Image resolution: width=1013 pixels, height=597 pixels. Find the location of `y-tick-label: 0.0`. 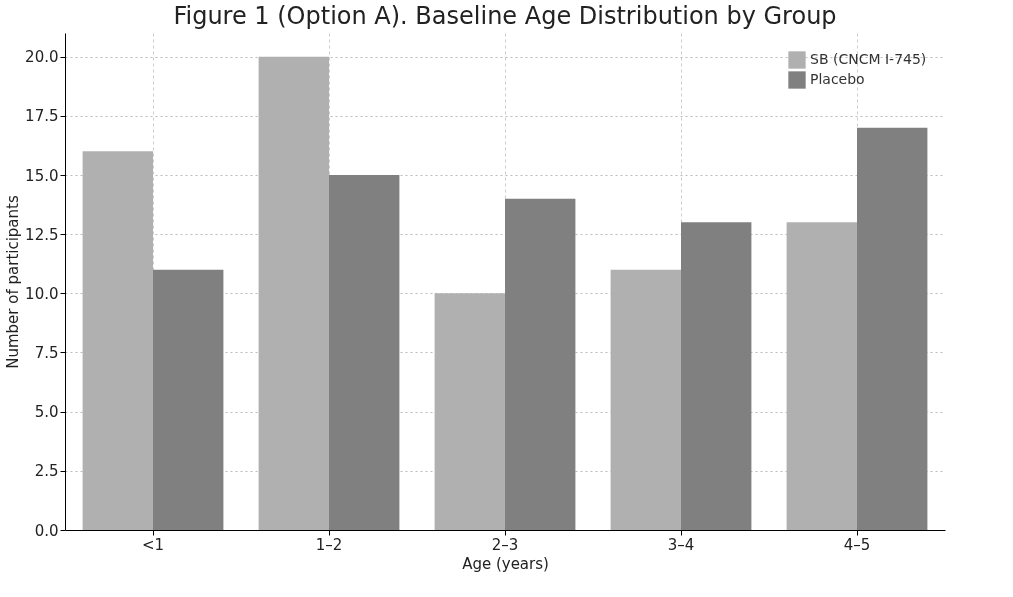

y-tick-label: 0.0 is located at coordinates (46, 530).